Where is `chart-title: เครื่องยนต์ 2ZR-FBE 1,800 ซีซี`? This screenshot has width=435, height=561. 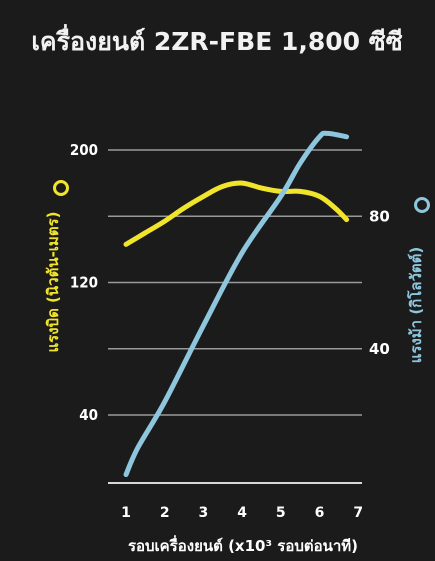 chart-title: เครื่องยนต์ 2ZR-FBE 1,800 ซีซี is located at coordinates (216, 40).